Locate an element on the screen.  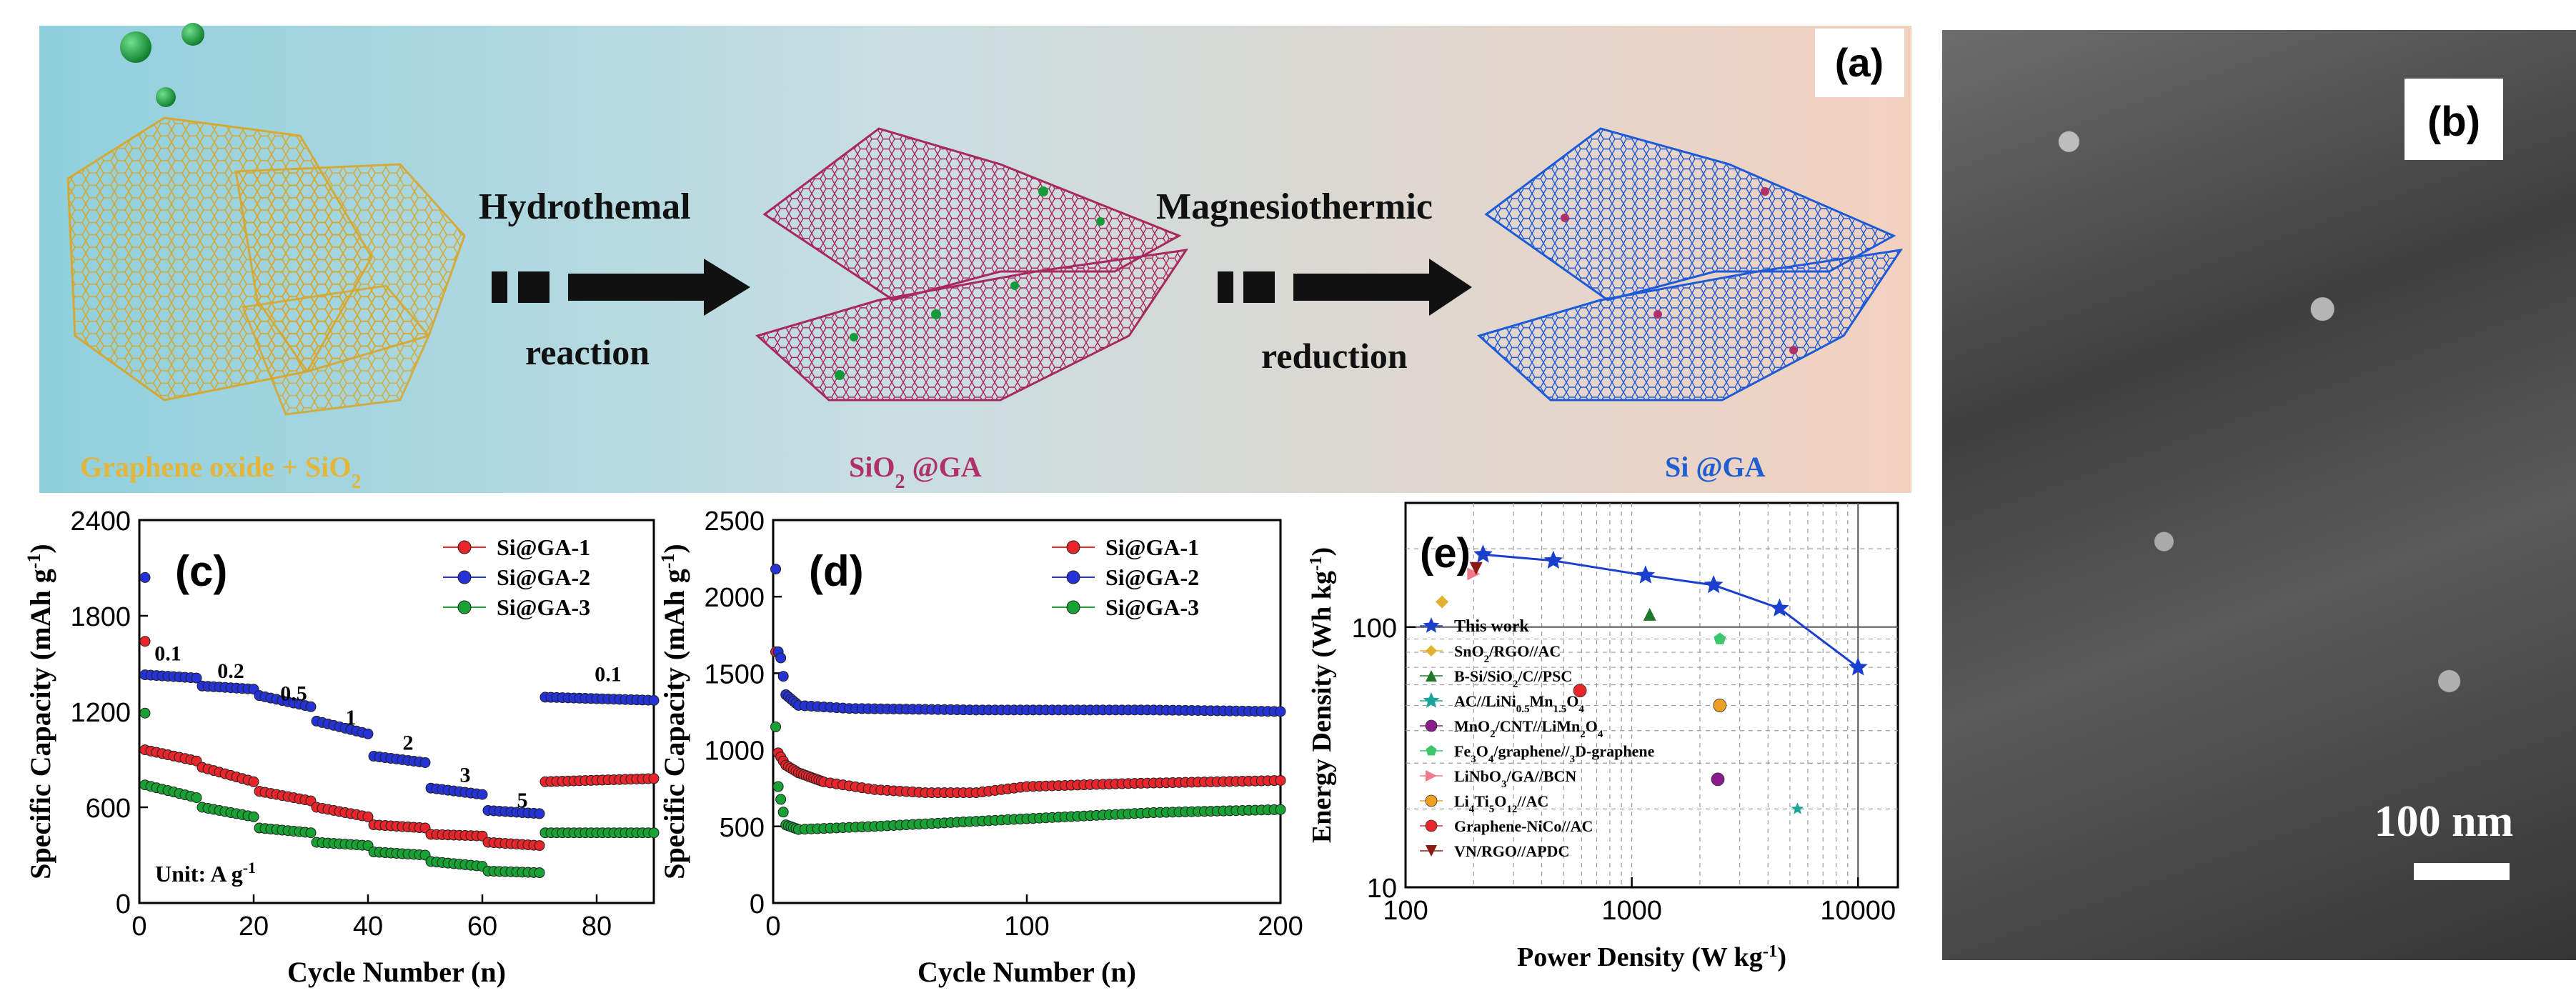
arrow-top-label: Magnesiothermic is located at coordinates (1294, 206).